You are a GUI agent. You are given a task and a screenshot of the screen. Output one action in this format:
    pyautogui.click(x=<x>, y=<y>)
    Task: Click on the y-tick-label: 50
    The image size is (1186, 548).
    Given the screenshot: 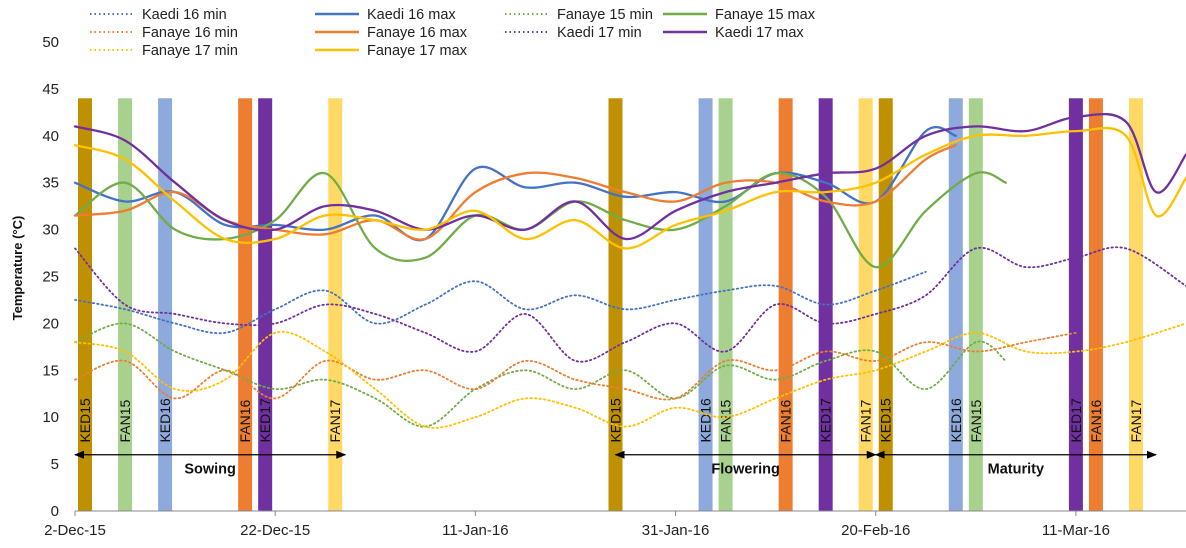 What is the action you would take?
    pyautogui.click(x=50, y=42)
    